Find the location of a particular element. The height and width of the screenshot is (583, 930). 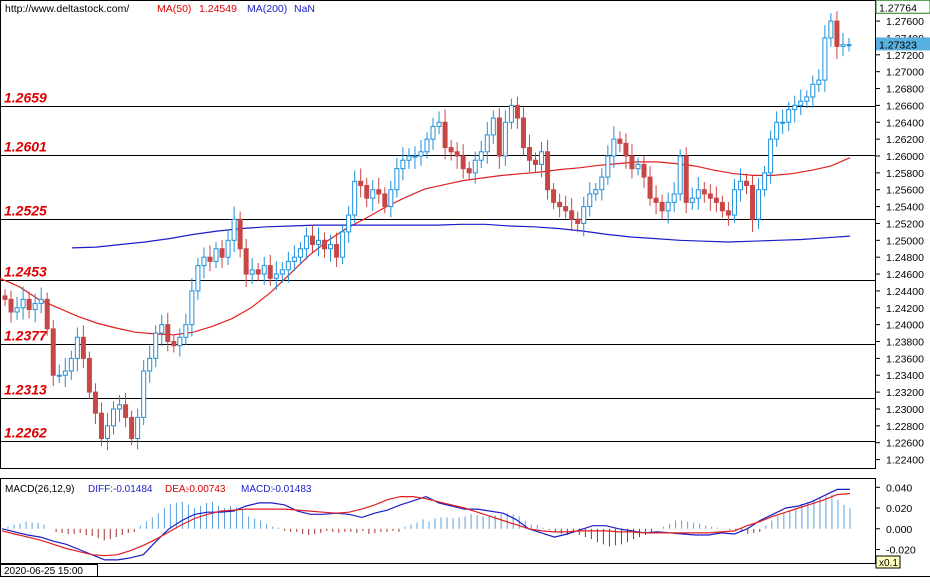

price-tick-label: 1.23800 is located at coordinates (905, 343).